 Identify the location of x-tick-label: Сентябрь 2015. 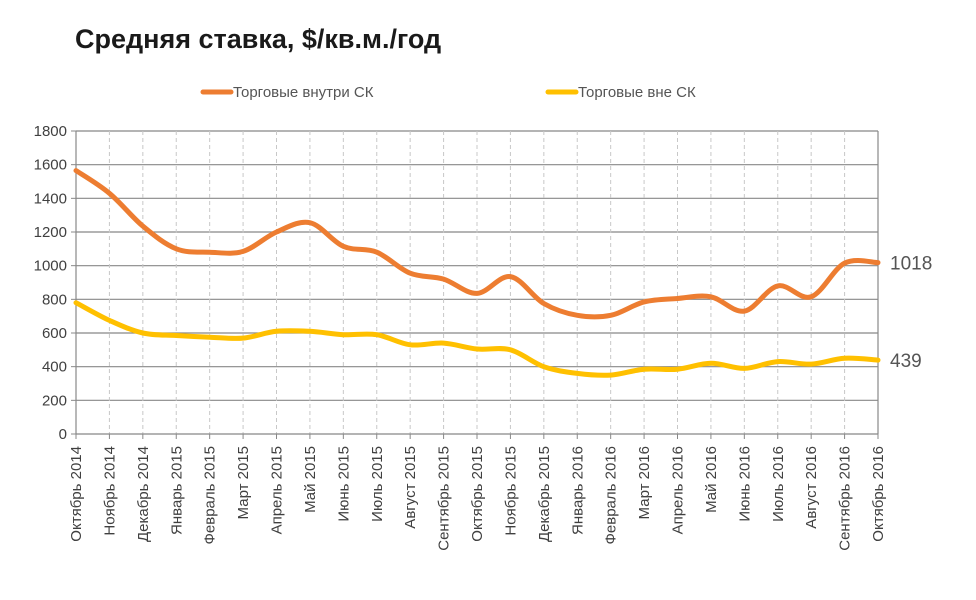
(444, 498).